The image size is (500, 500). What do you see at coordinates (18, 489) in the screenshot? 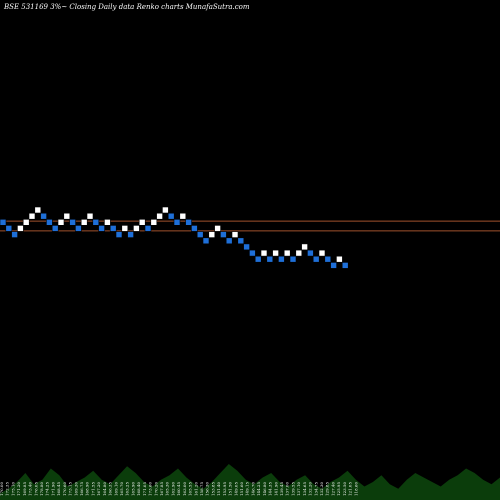
I see `x-tick-label: 171.20` at bounding box center [18, 489].